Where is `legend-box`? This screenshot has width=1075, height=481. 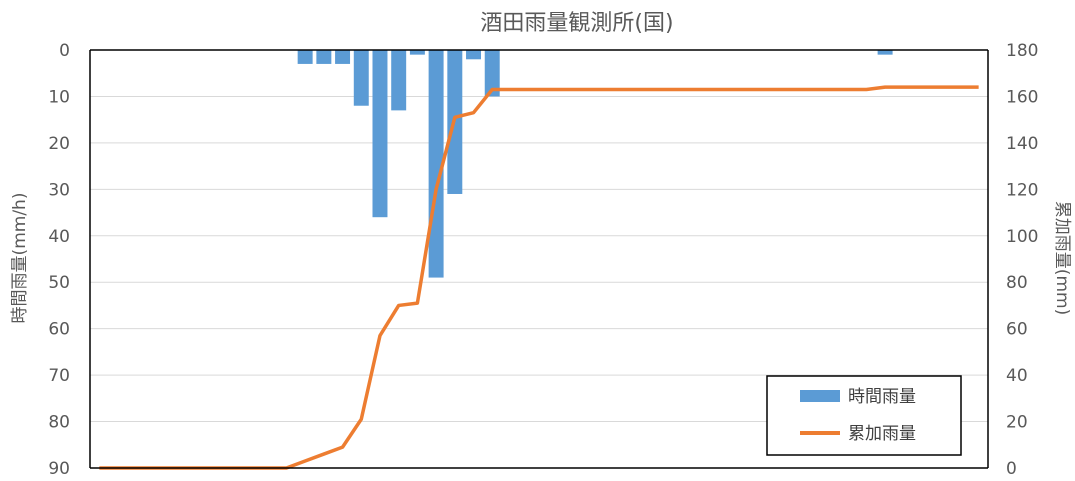 legend-box is located at coordinates (864, 415).